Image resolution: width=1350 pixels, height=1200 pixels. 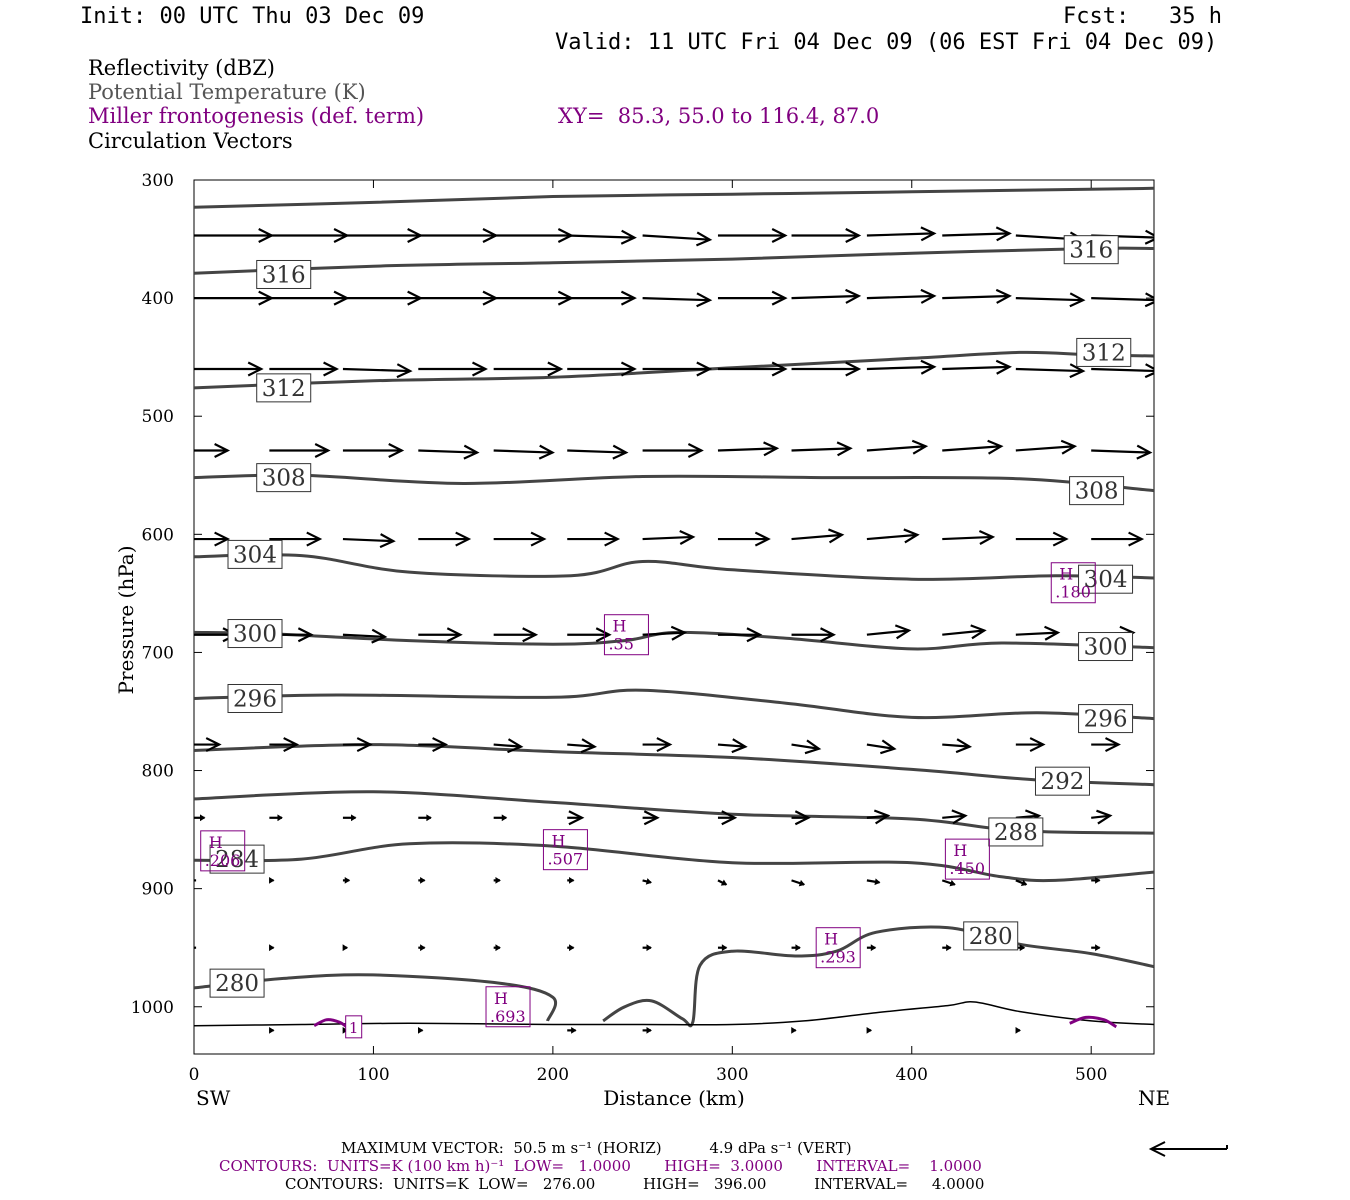 What do you see at coordinates (838, 957) in the screenshot?
I see `svg-text: .293` at bounding box center [838, 957].